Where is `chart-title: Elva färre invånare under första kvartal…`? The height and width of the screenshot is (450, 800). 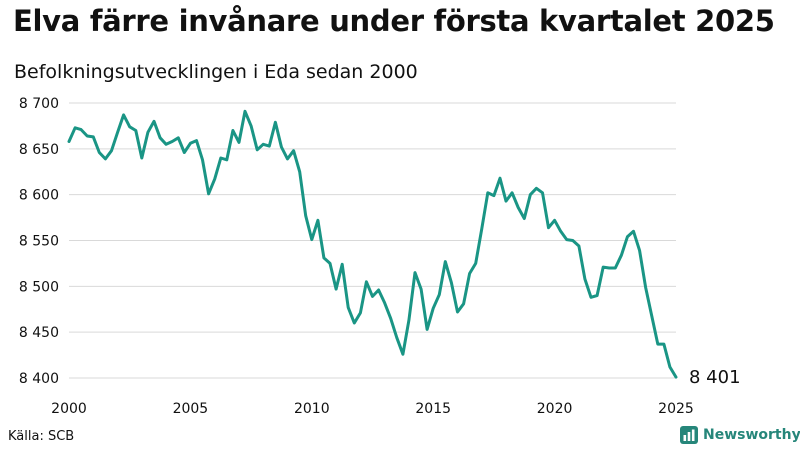 chart-title: Elva färre invånare under första kvartal… is located at coordinates (394, 21).